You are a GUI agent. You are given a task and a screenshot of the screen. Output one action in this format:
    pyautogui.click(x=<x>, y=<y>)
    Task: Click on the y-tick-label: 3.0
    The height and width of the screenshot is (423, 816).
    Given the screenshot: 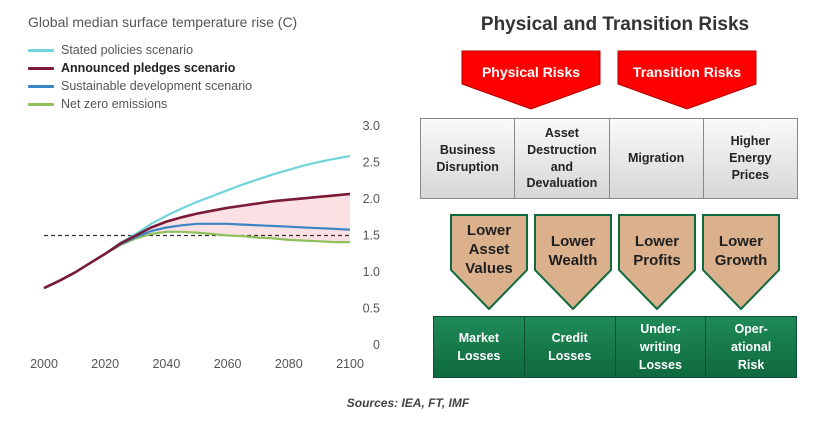 What is the action you would take?
    pyautogui.click(x=371, y=126)
    